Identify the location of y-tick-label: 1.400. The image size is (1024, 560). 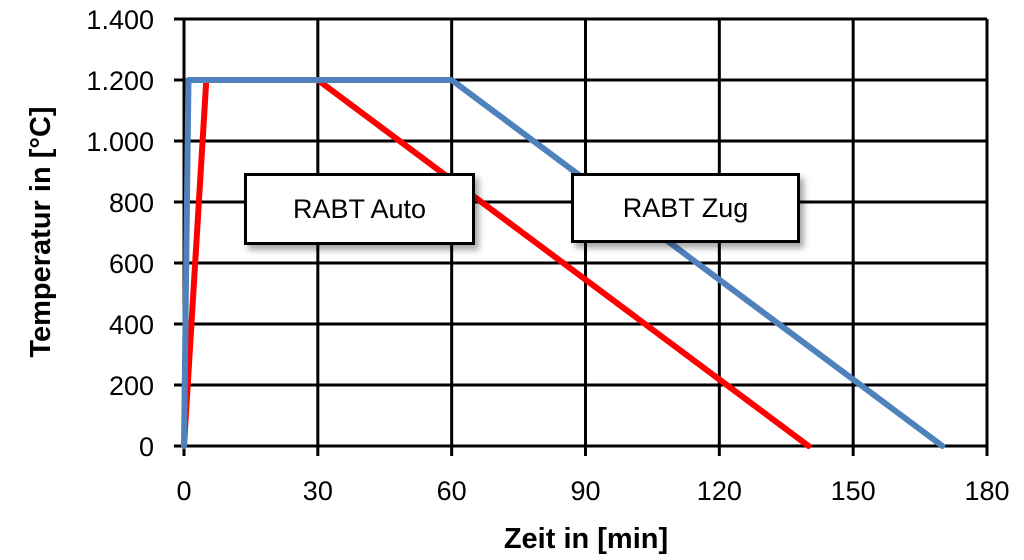
(120, 20).